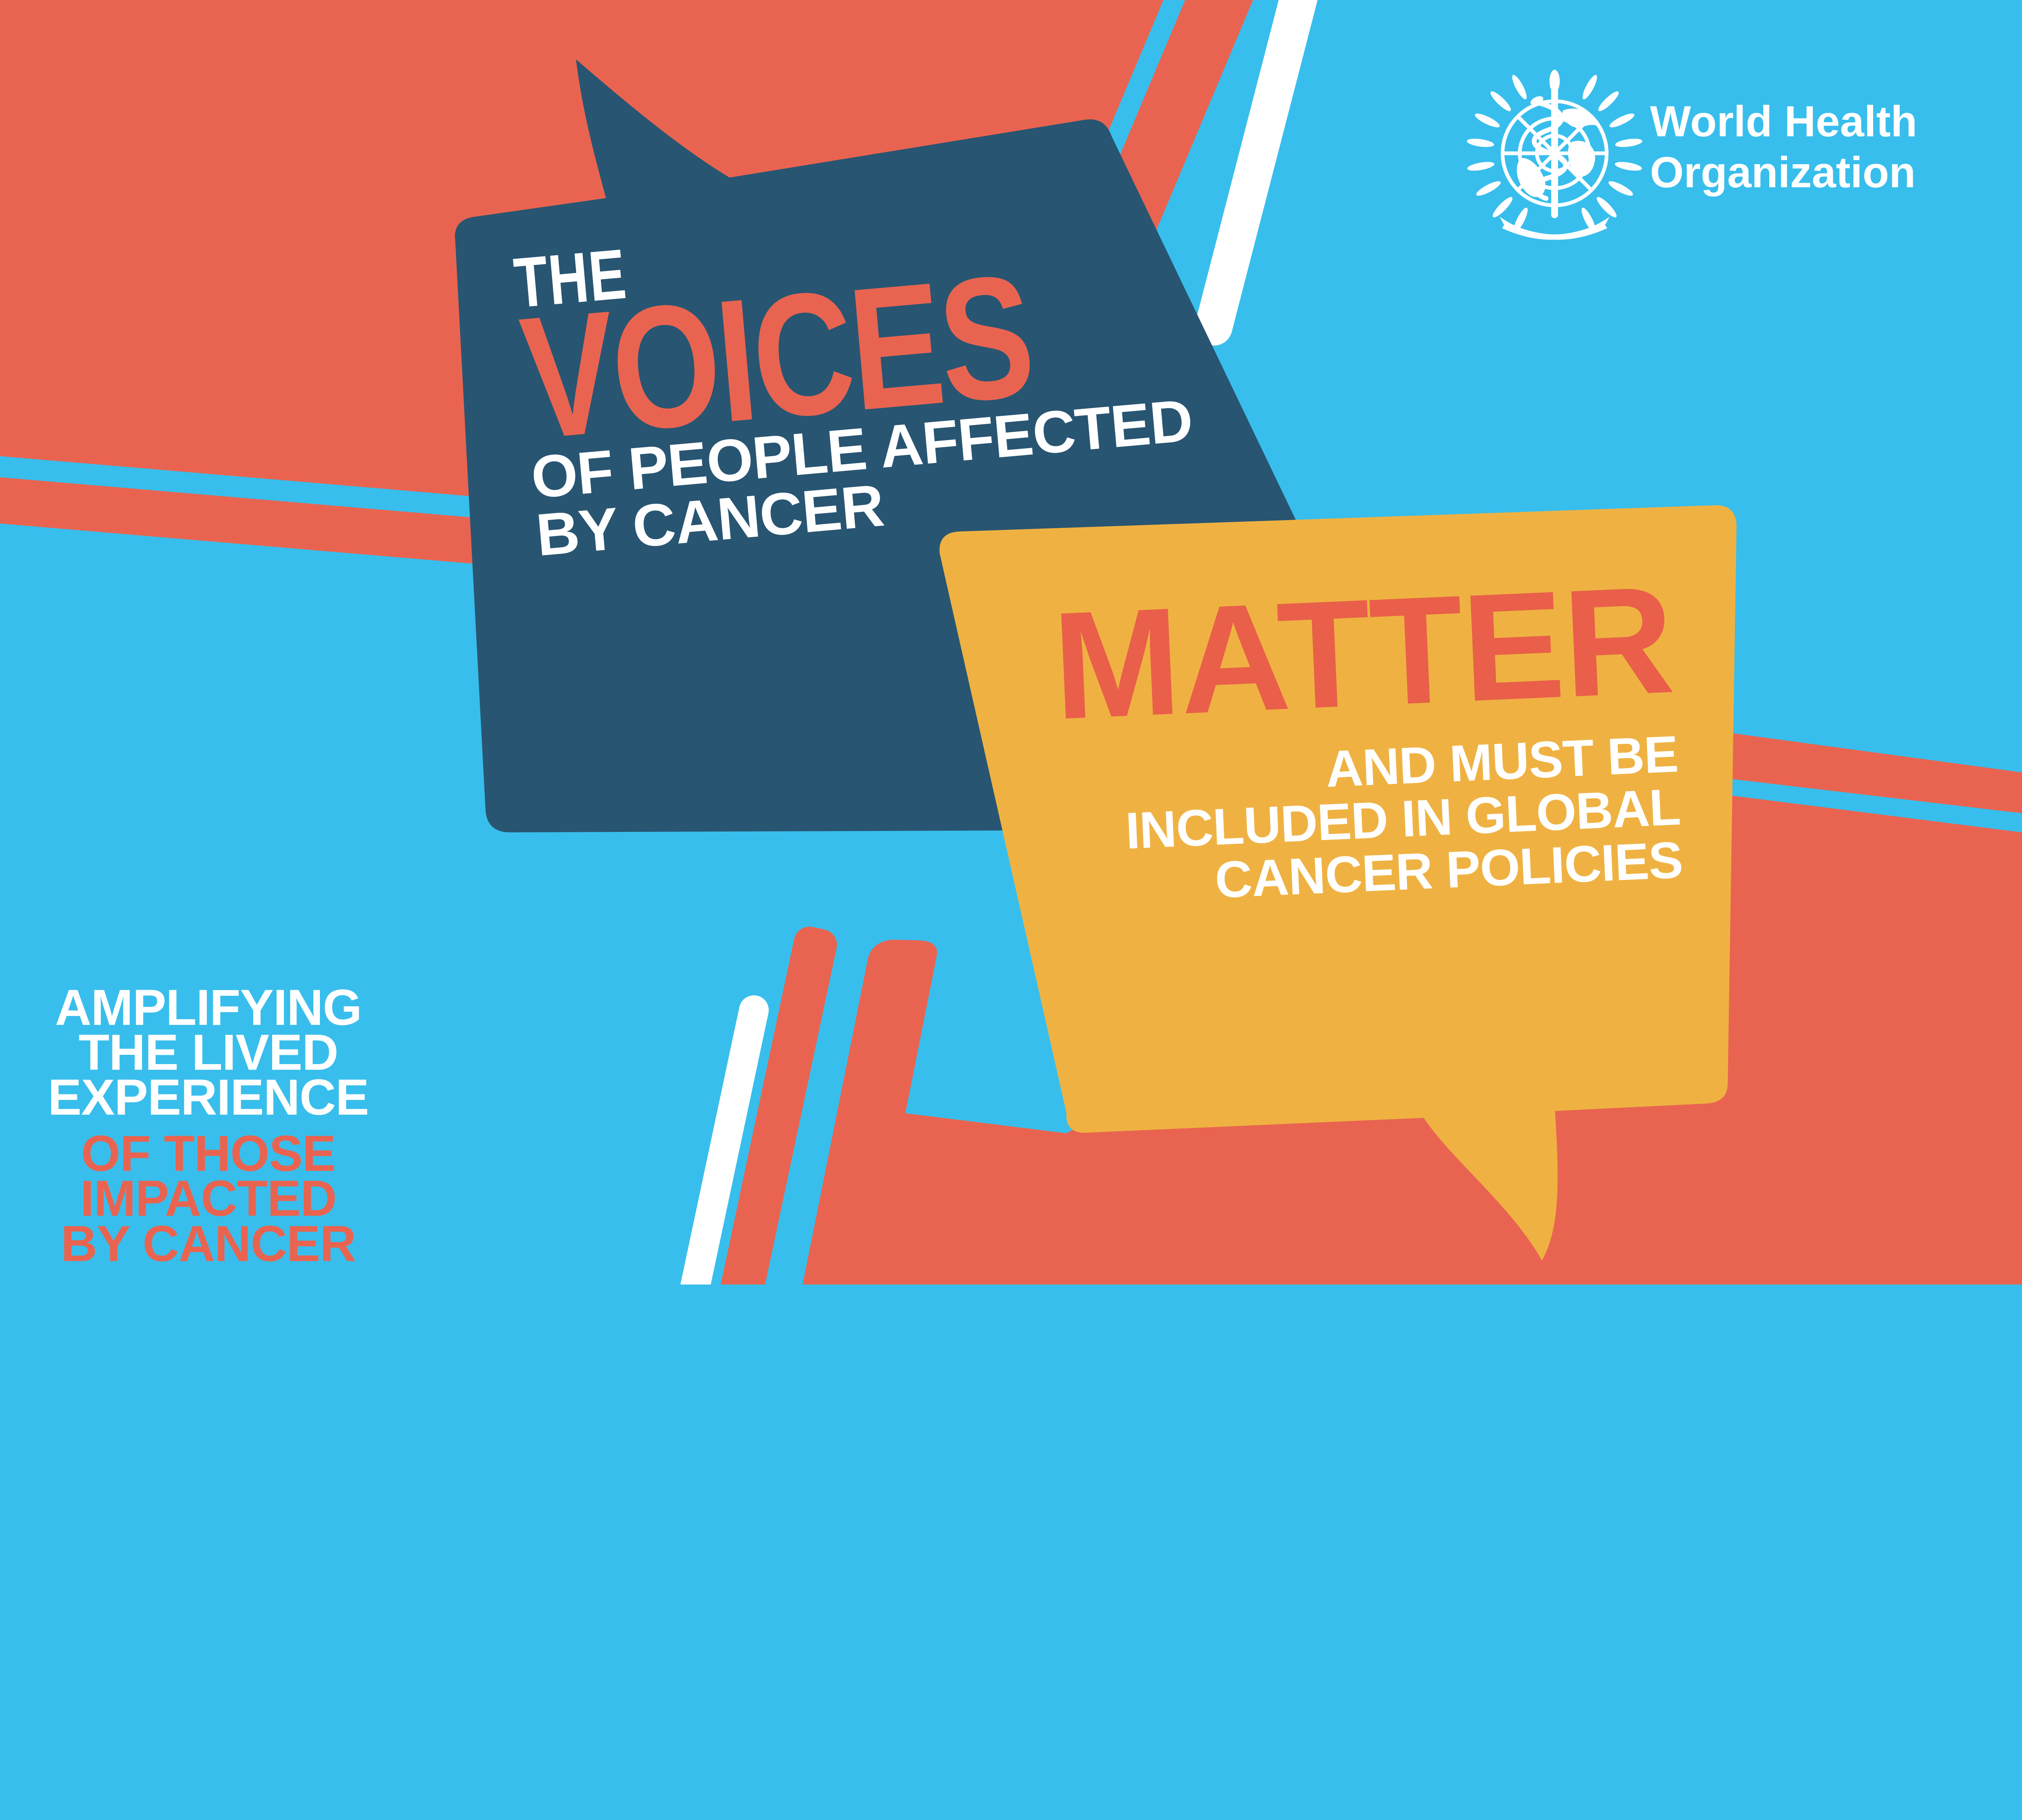 Image resolution: width=2022 pixels, height=1820 pixels. I want to click on yellow-bubble-headline: MATTER, so click(1363, 652).